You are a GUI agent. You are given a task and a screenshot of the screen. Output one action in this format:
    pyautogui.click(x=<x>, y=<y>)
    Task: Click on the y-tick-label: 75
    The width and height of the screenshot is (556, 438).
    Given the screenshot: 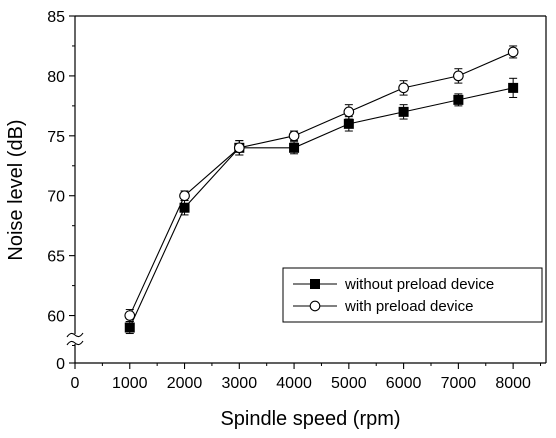 What is the action you would take?
    pyautogui.click(x=56, y=137)
    